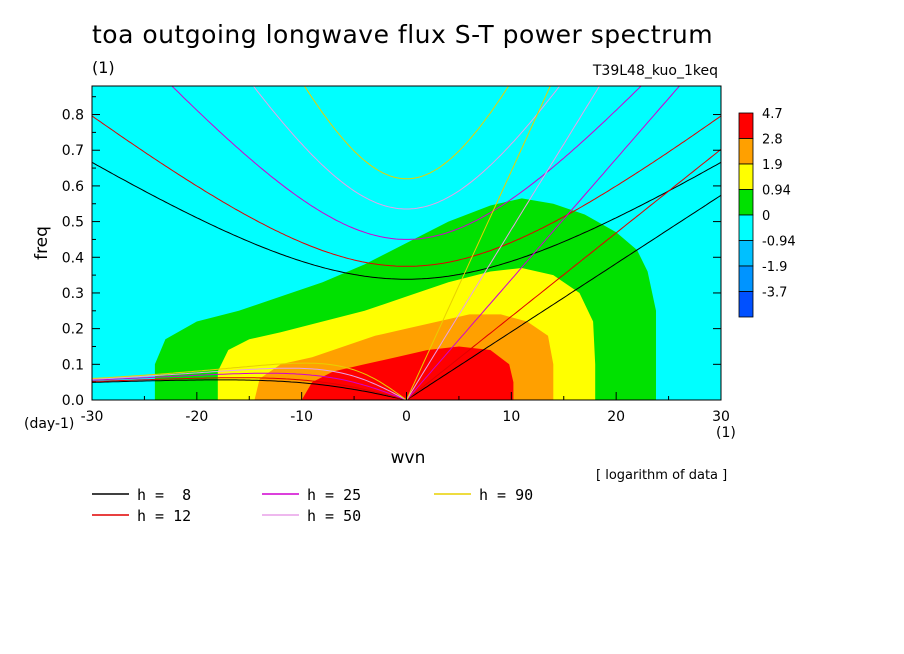  What do you see at coordinates (655, 71) in the screenshot?
I see `run-name: T39L48_kuo_1keq` at bounding box center [655, 71].